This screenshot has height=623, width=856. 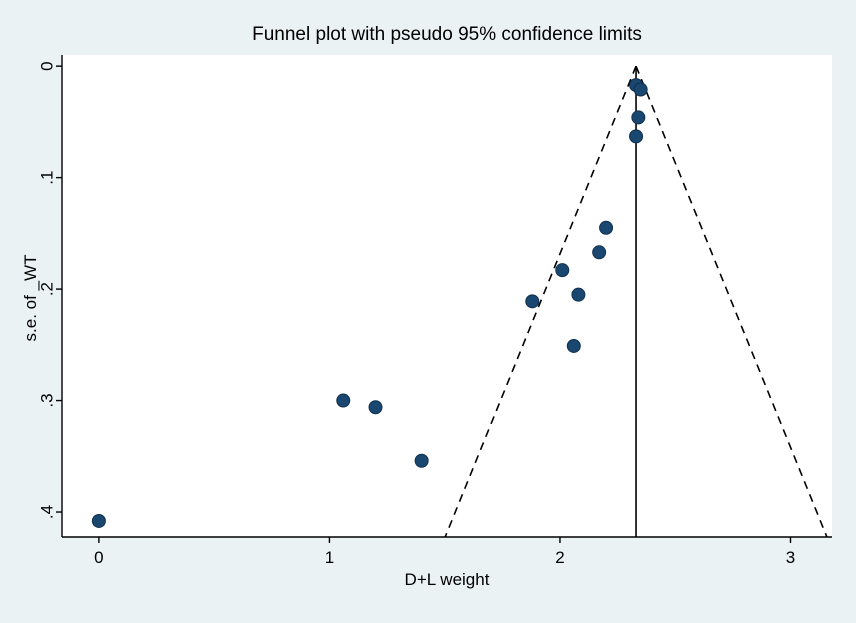 I want to click on y-tick-label: .4, so click(x=47, y=512).